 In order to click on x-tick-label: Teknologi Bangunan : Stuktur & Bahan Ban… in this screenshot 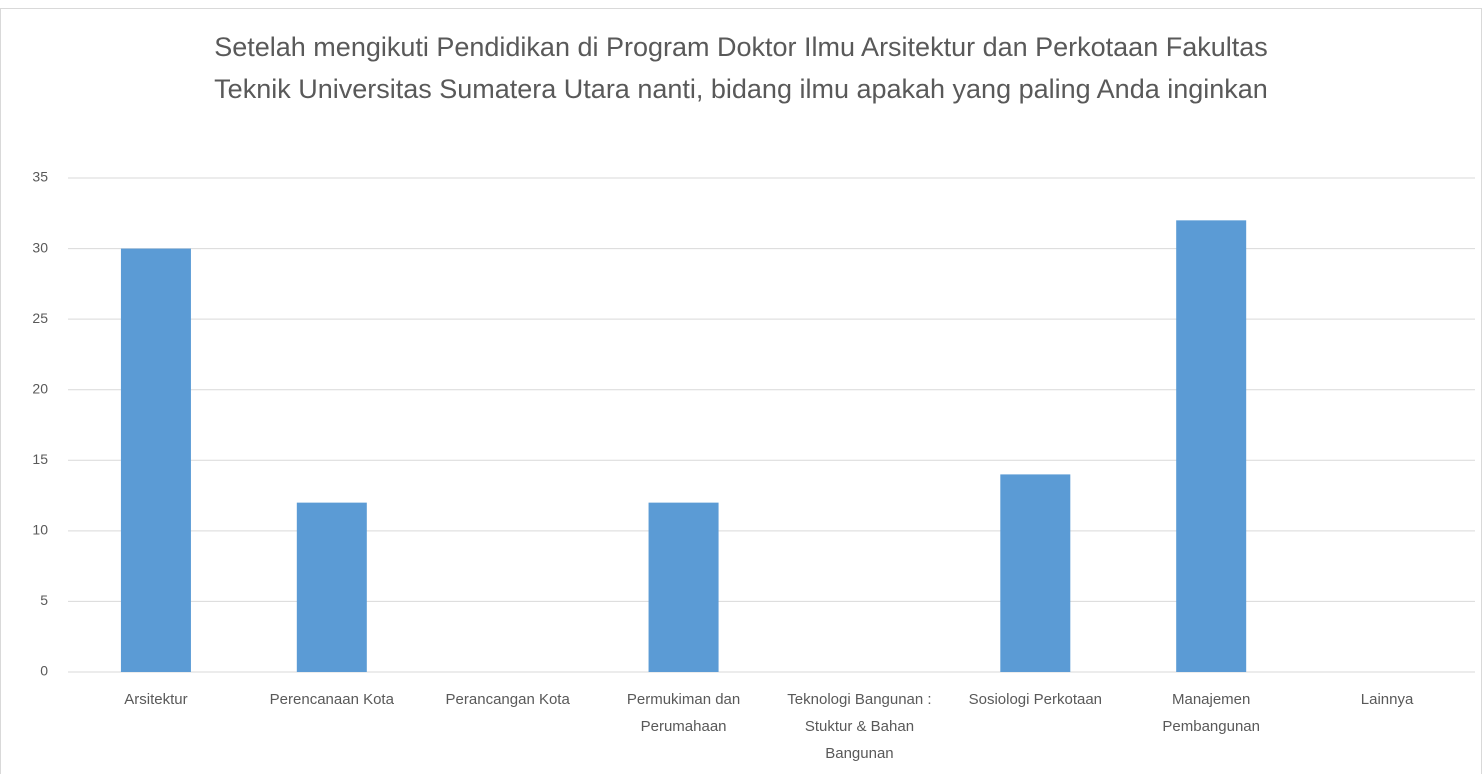, I will do `click(859, 726)`.